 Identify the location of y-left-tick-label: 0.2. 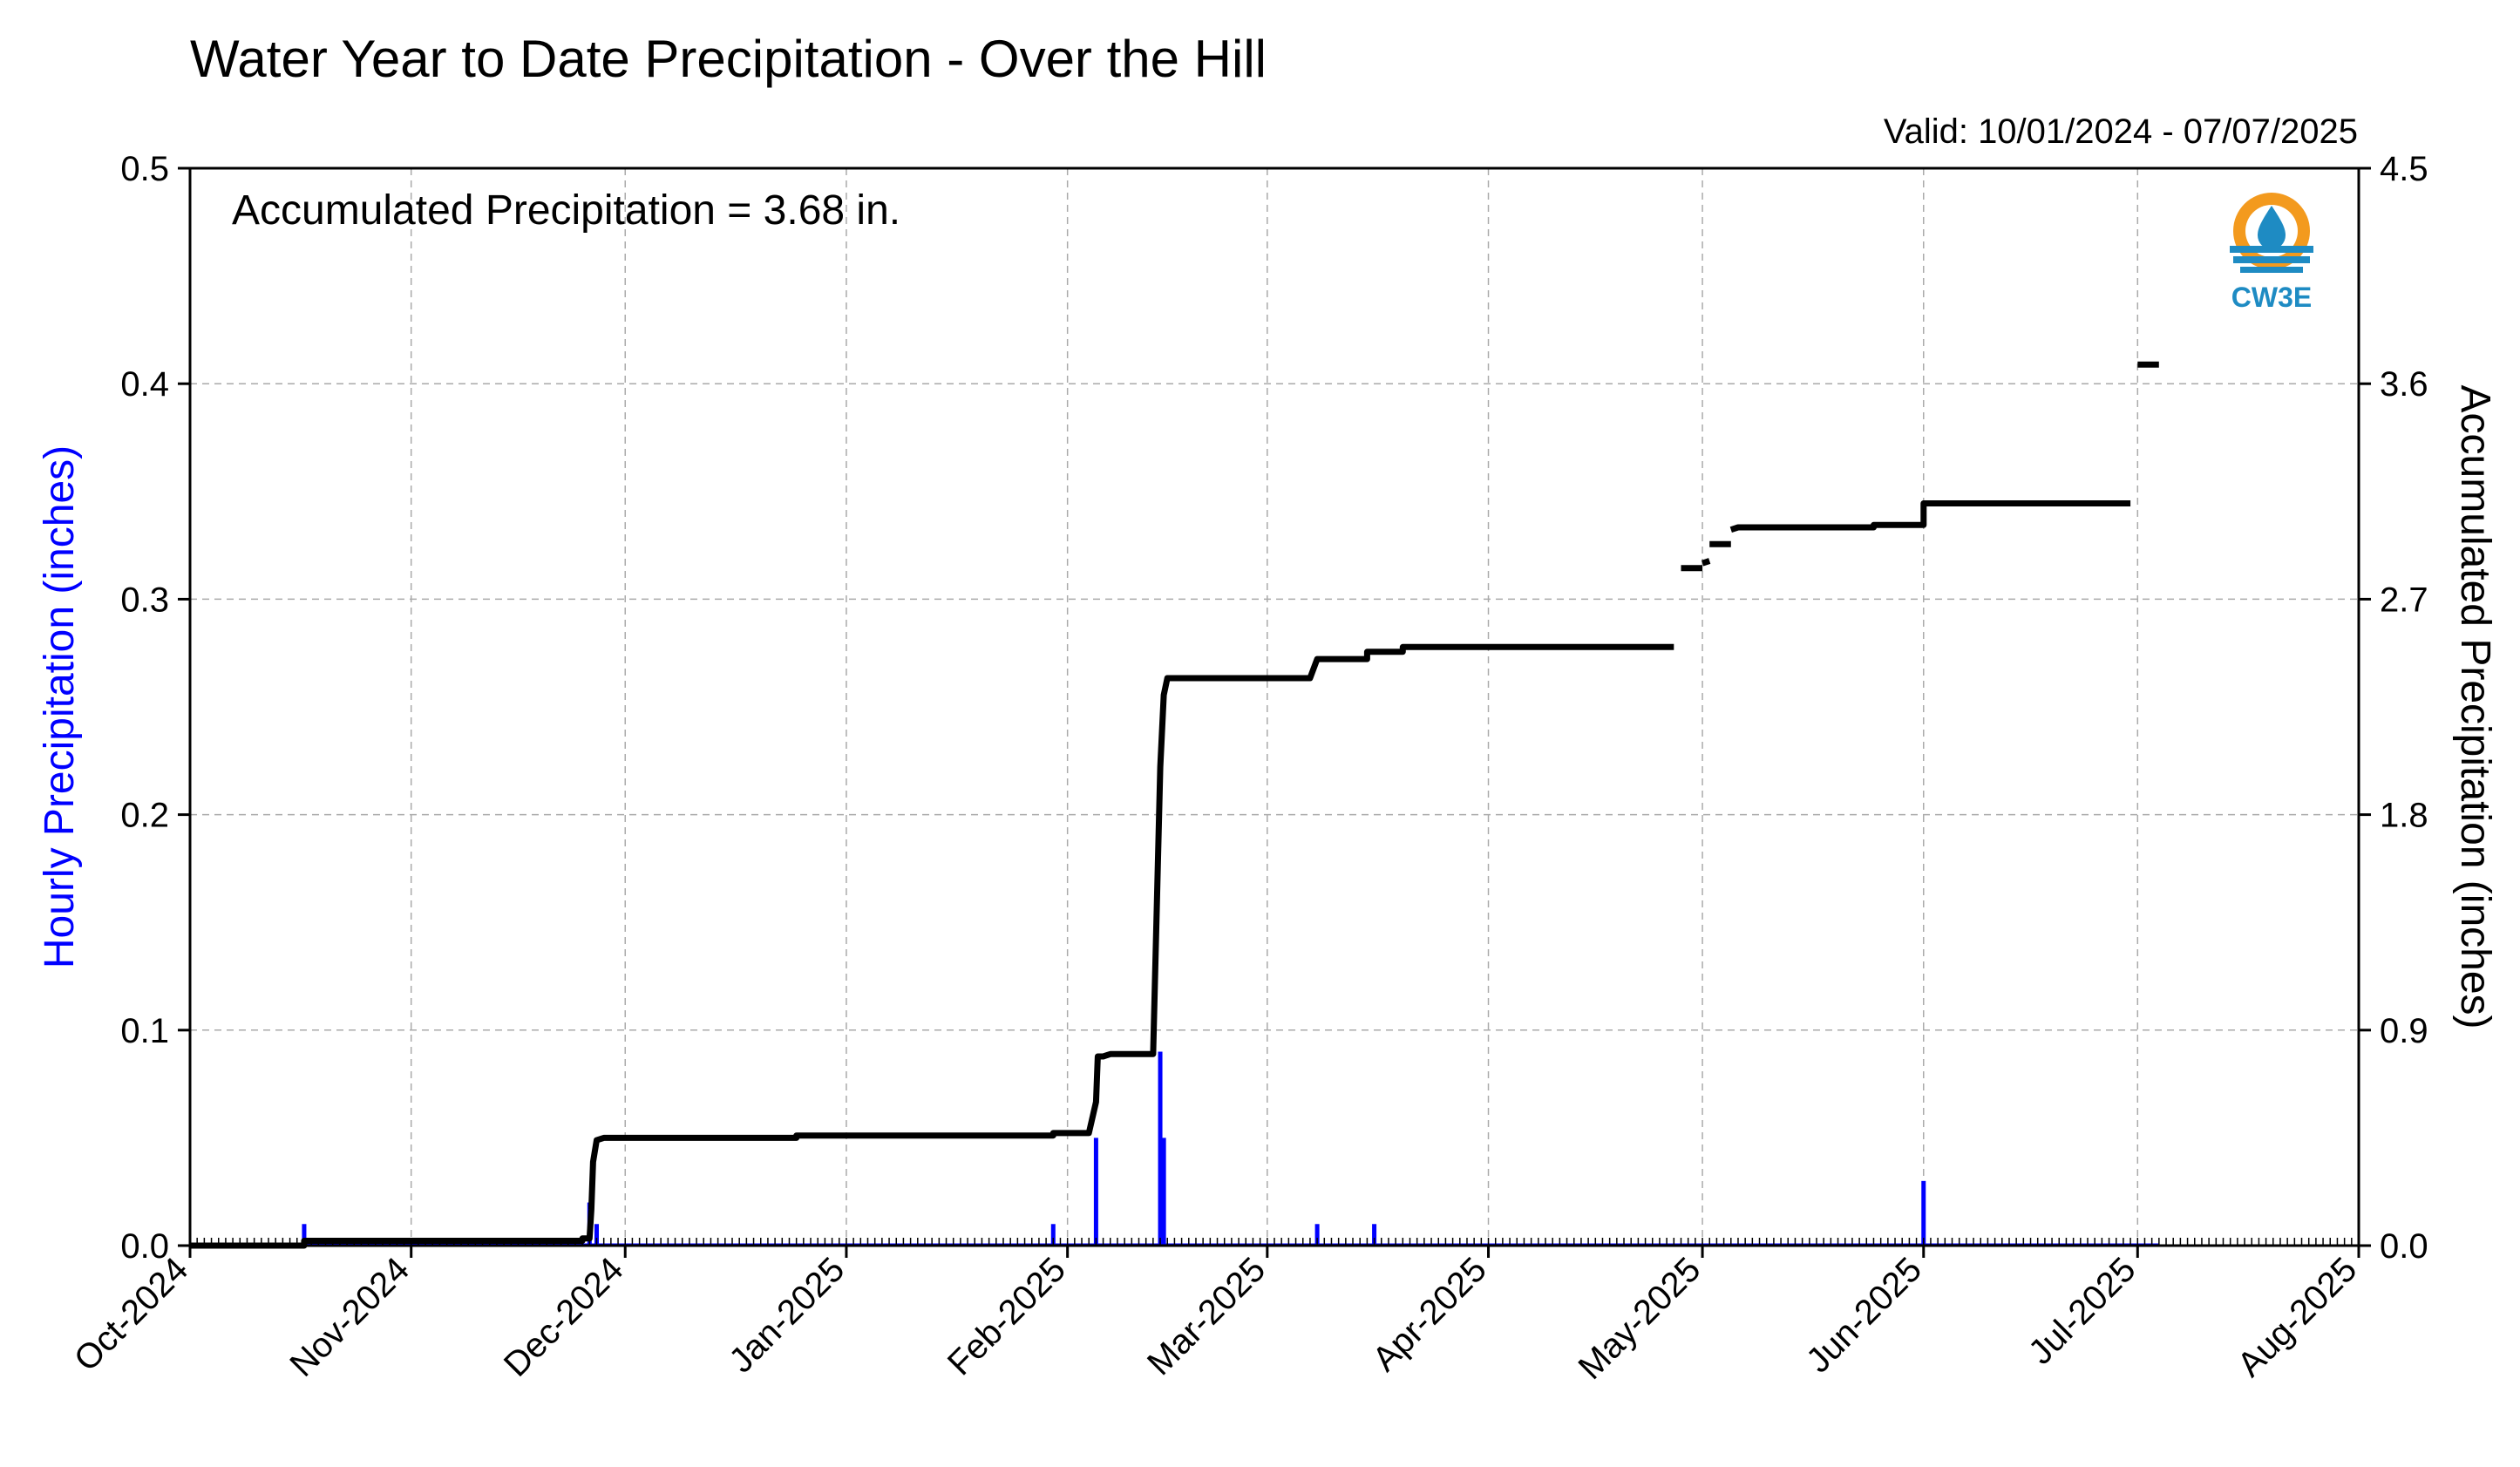
(144, 816).